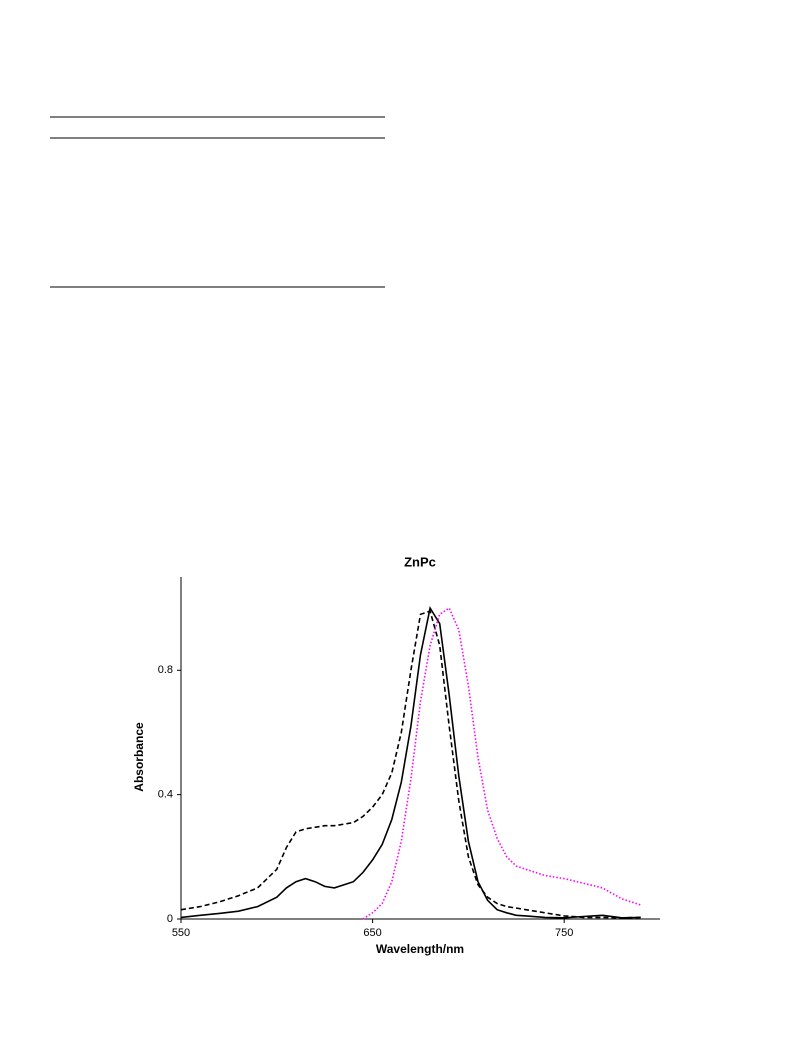 This screenshot has width=793, height=1062. What do you see at coordinates (420, 949) in the screenshot?
I see `x-axis-label: Wavelength/nm` at bounding box center [420, 949].